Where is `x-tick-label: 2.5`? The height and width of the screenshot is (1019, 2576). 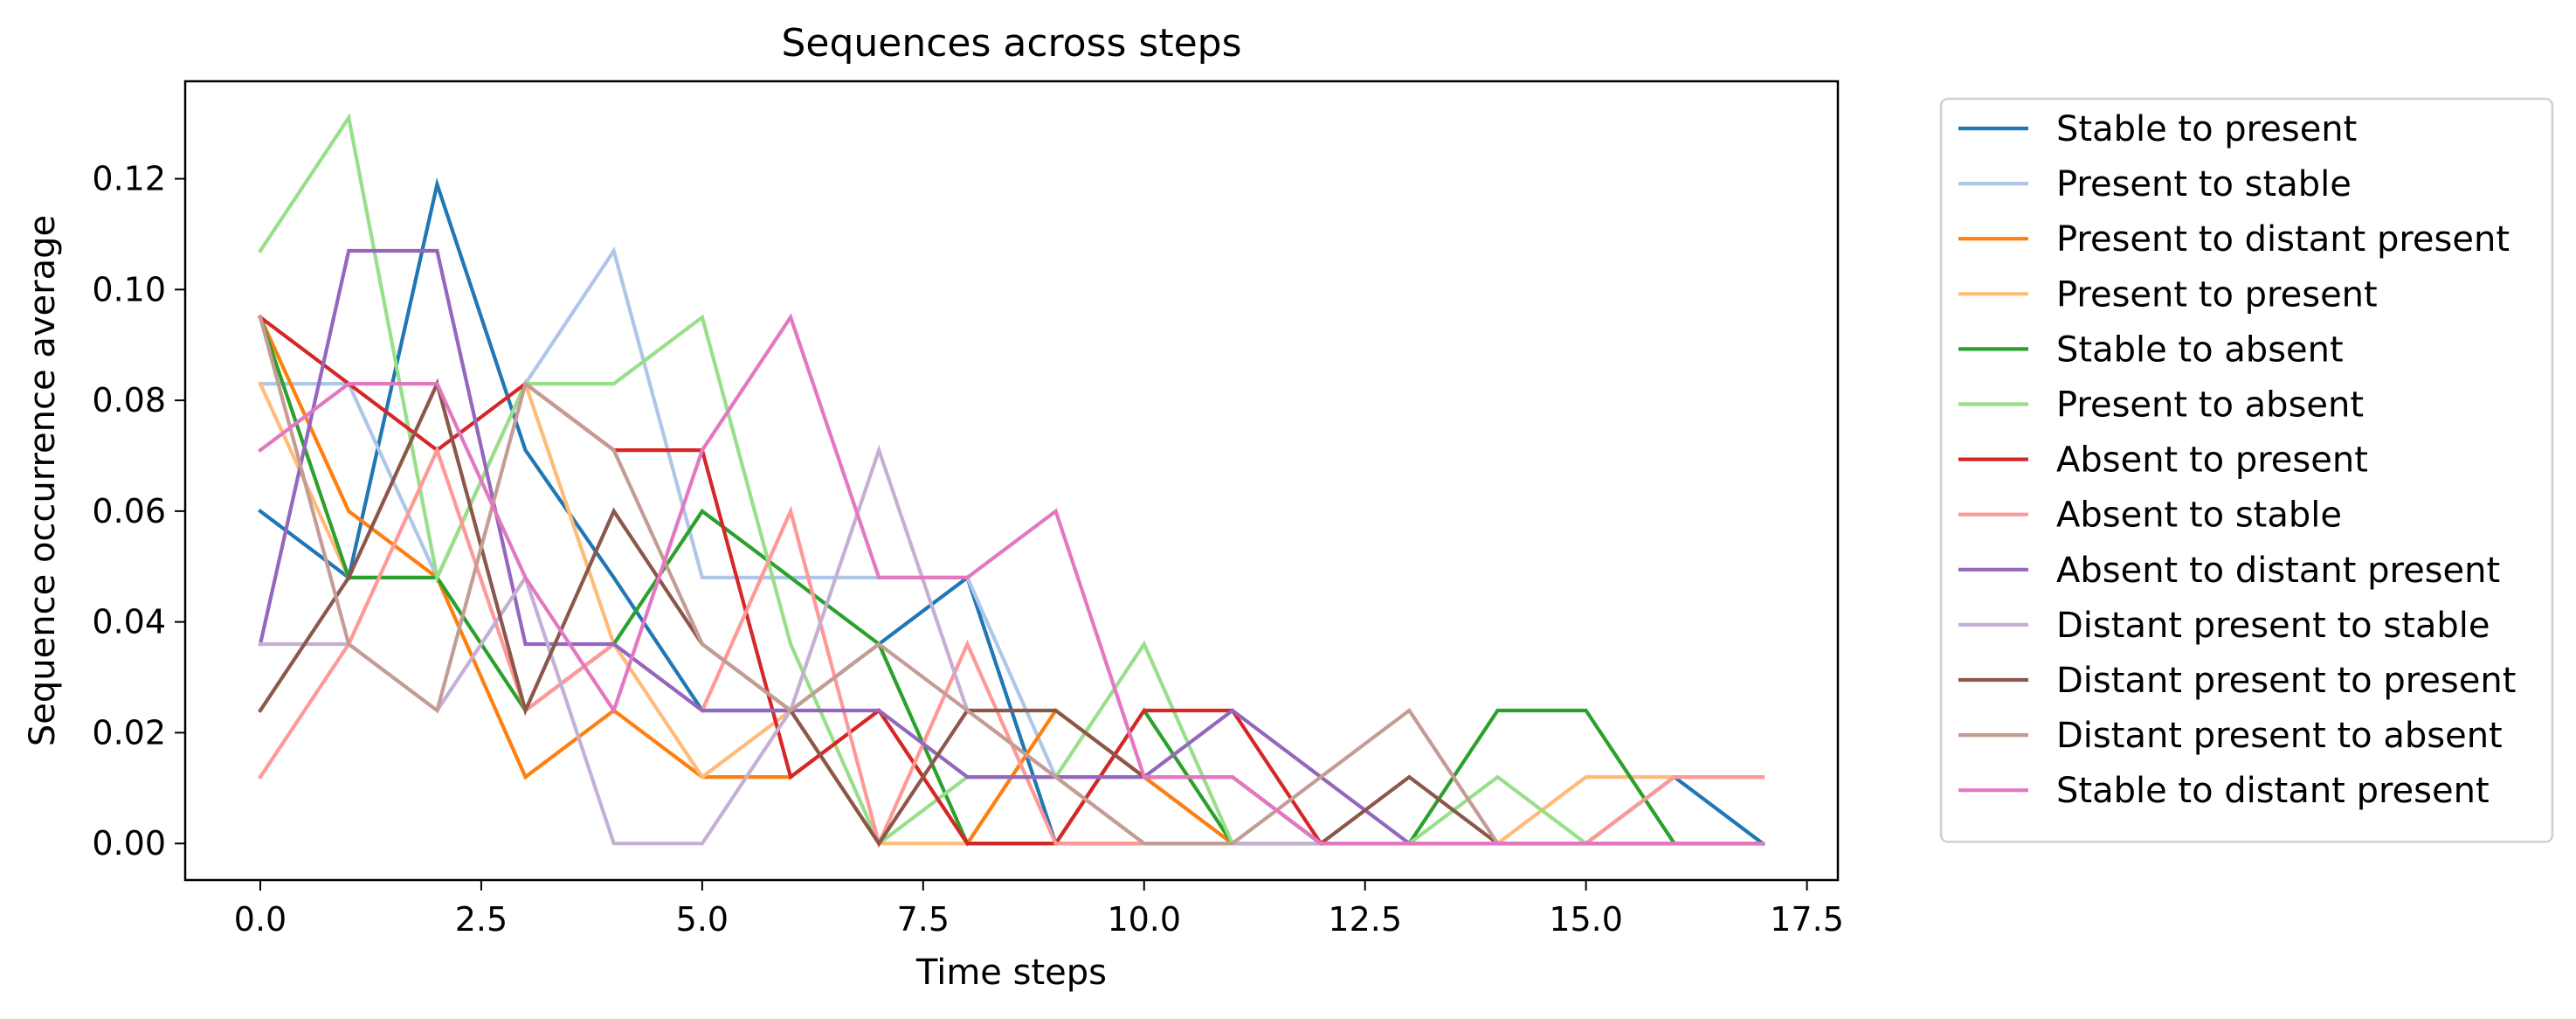
x-tick-label: 2.5 is located at coordinates (482, 919).